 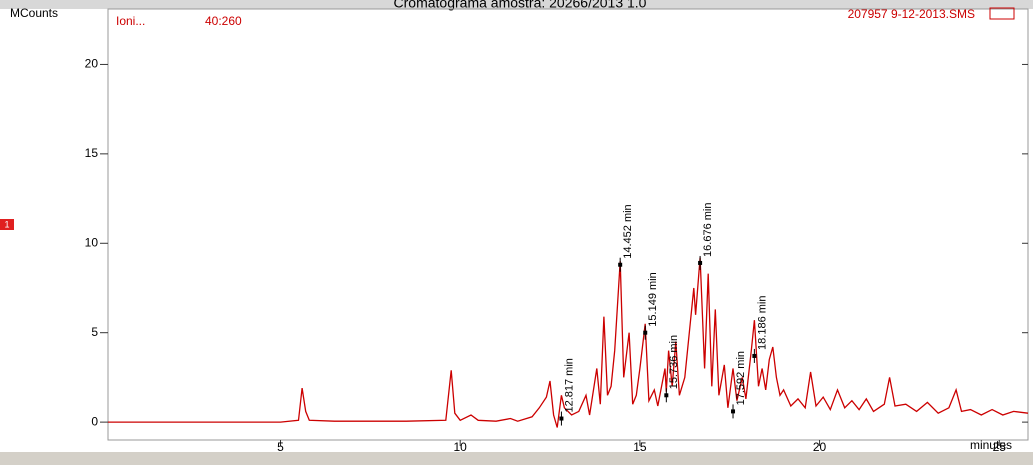 I want to click on window-buttons, so click(x=1002, y=13).